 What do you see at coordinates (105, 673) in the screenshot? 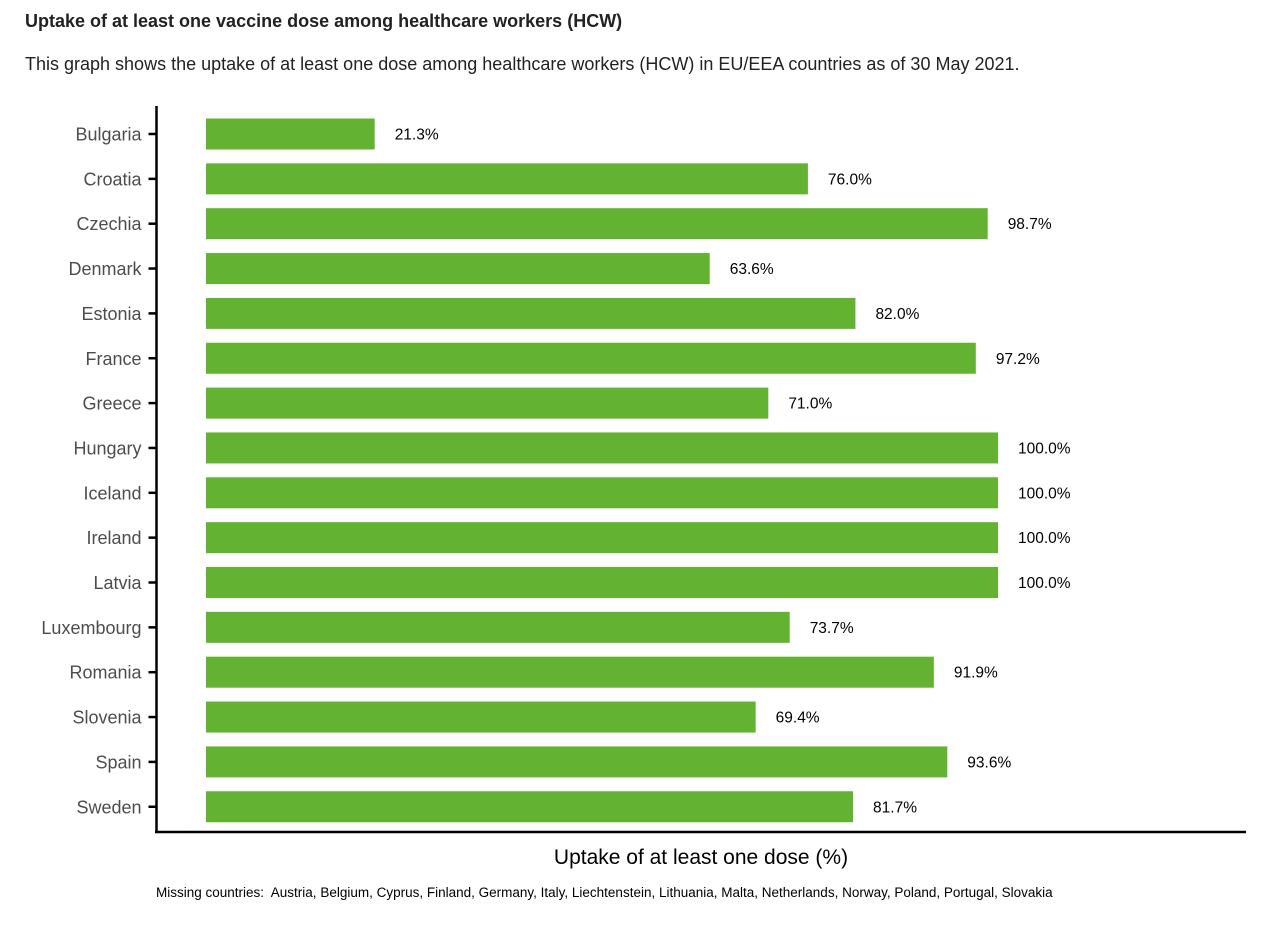
I see `category-label-romania: Romania` at bounding box center [105, 673].